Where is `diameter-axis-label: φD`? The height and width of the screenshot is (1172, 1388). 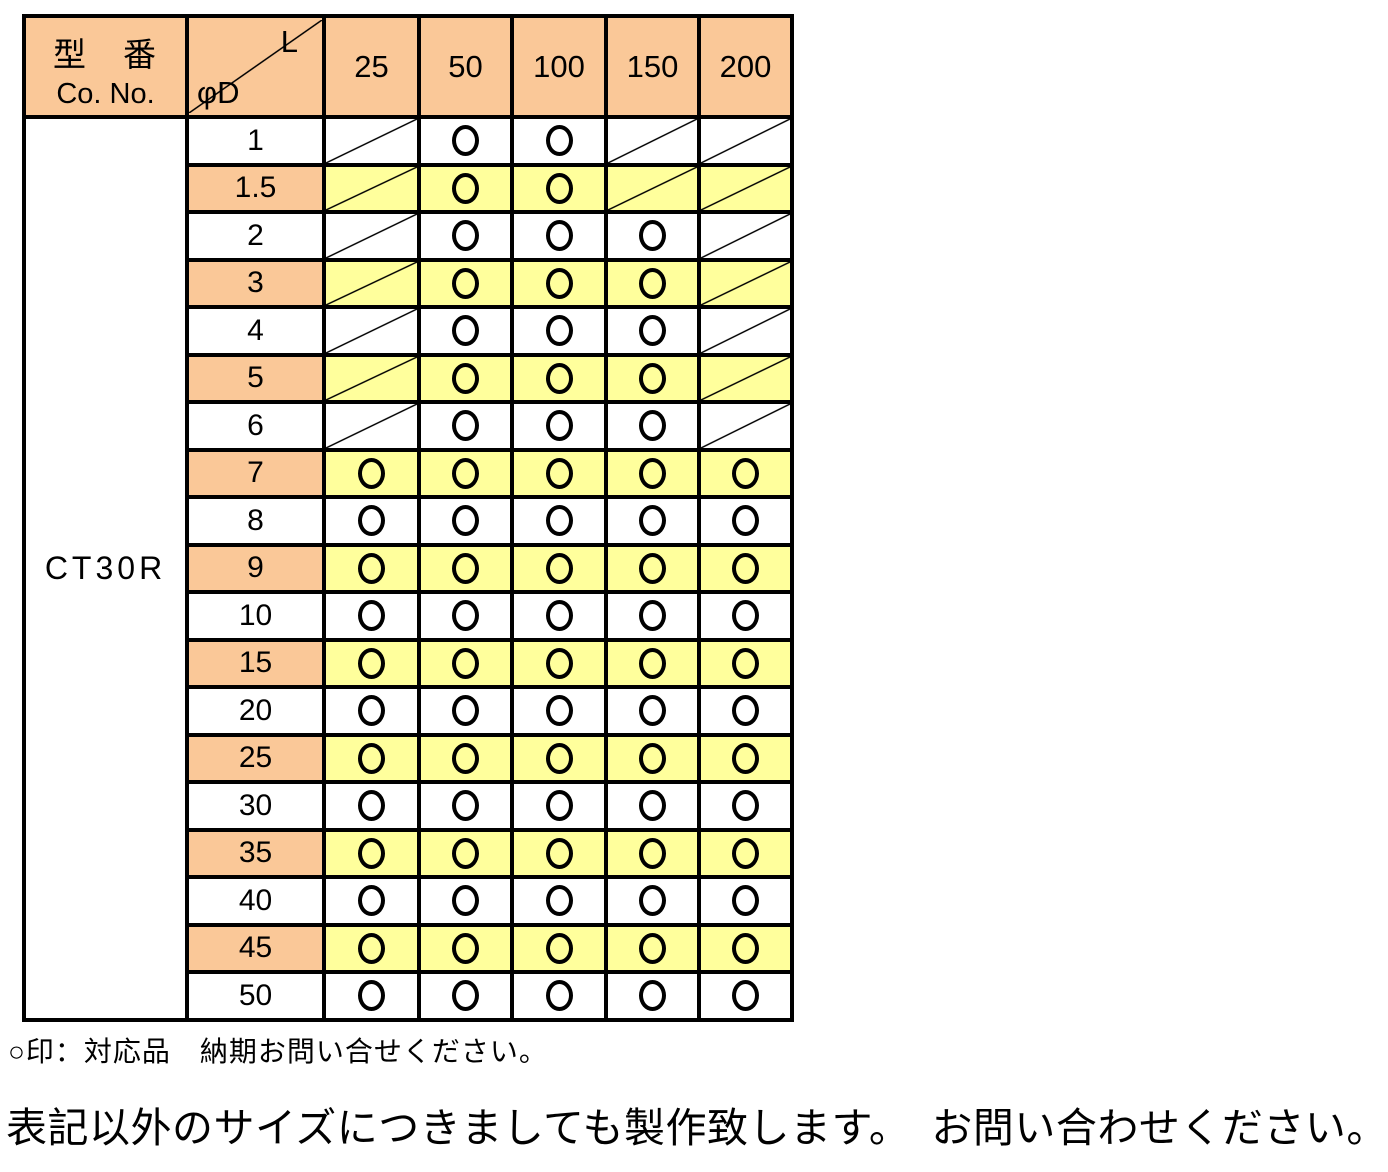
diameter-axis-label: φD is located at coordinates (218, 92).